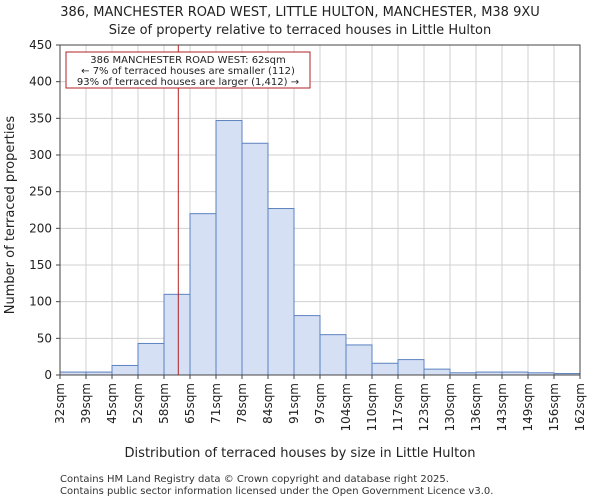 Image resolution: width=600 pixels, height=500 pixels. I want to click on y-tick-label: 400, so click(40, 82).